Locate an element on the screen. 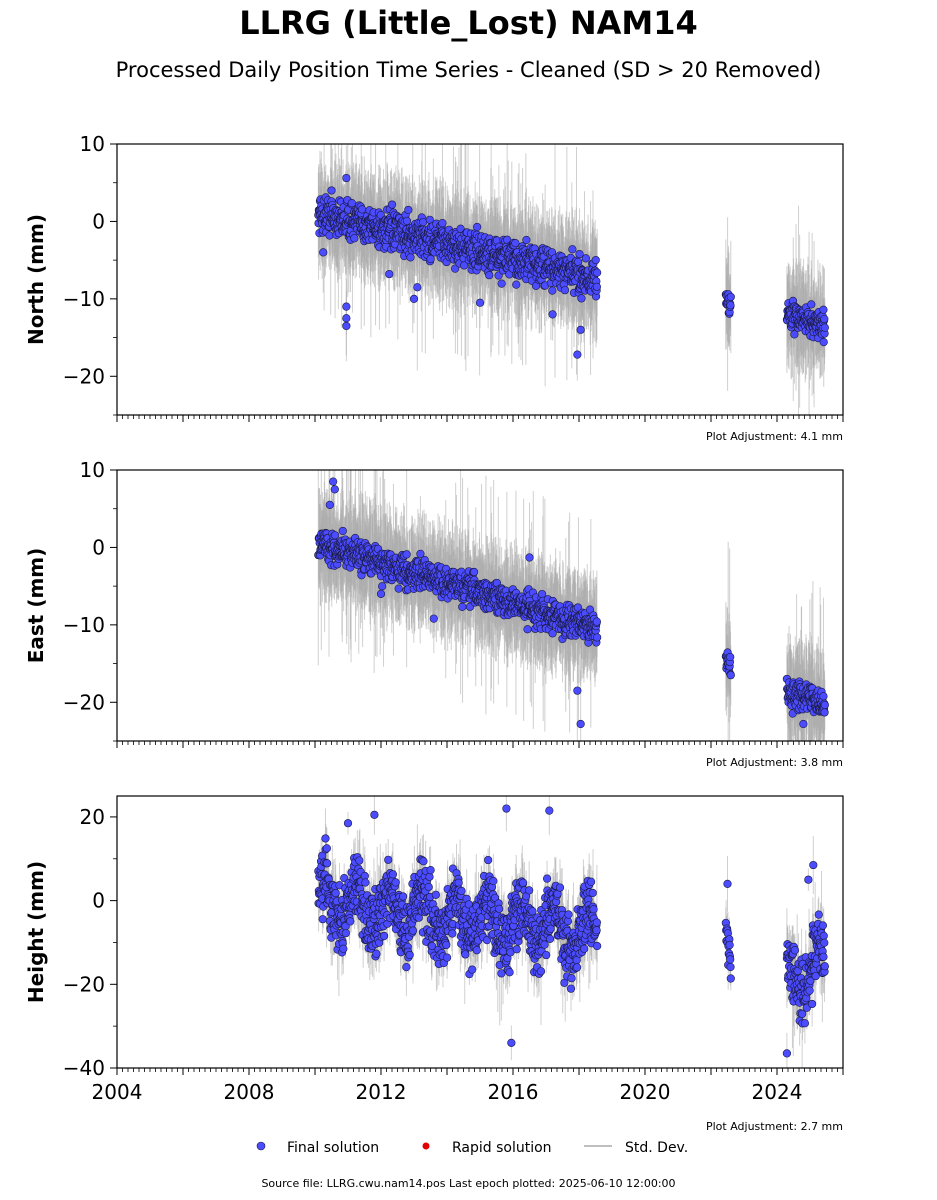  y-tick-label: 0 is located at coordinates (98, 221).